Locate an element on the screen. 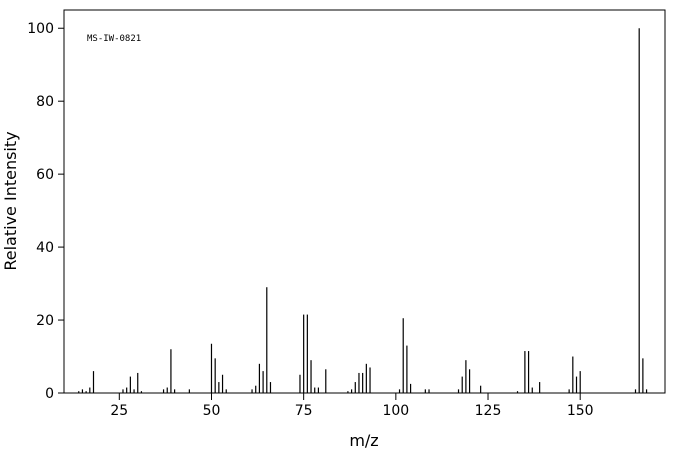 This screenshot has height=459, width=676. y-tick-label: 60 is located at coordinates (45, 175).